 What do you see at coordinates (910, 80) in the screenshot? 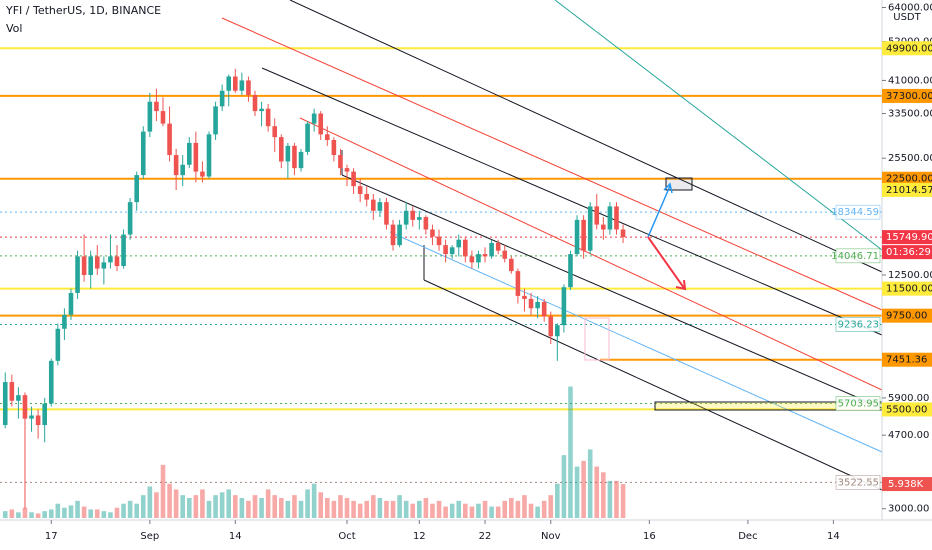
I see `y-tick-label: 41000.00` at bounding box center [910, 80].